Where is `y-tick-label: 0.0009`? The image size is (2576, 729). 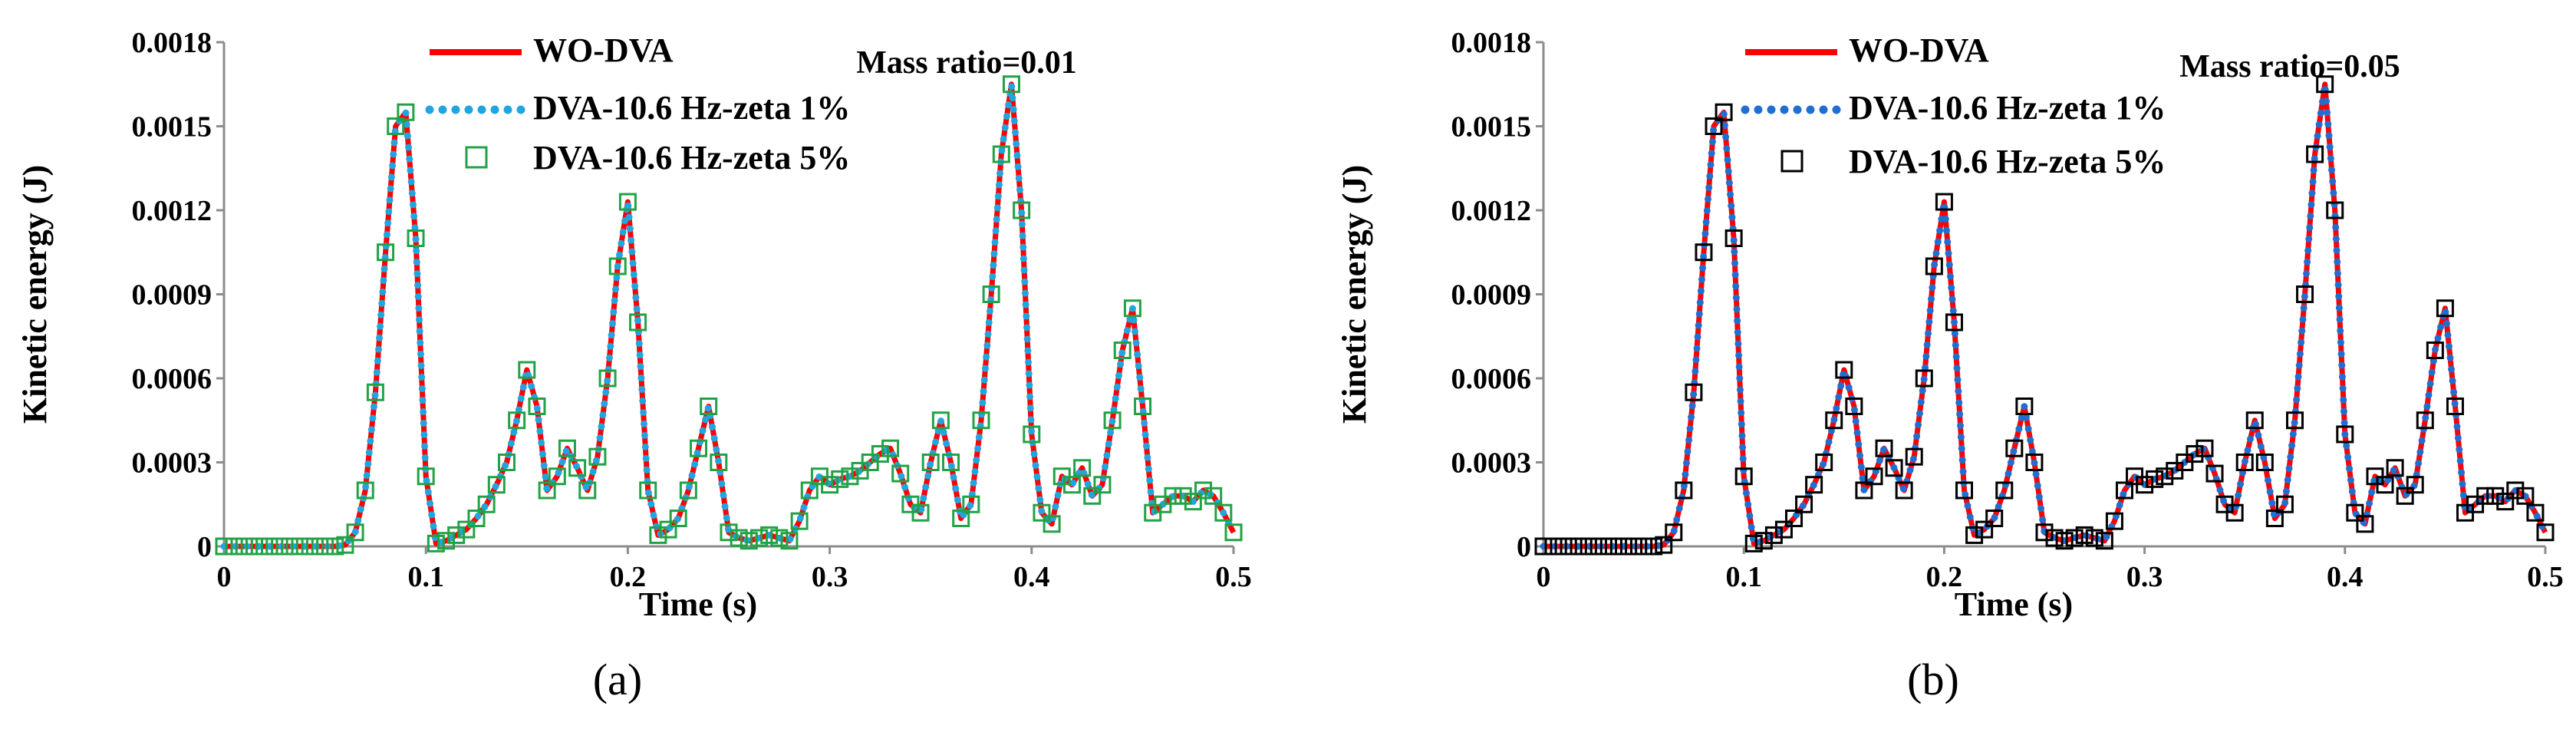
y-tick-label: 0.0009 is located at coordinates (1491, 295).